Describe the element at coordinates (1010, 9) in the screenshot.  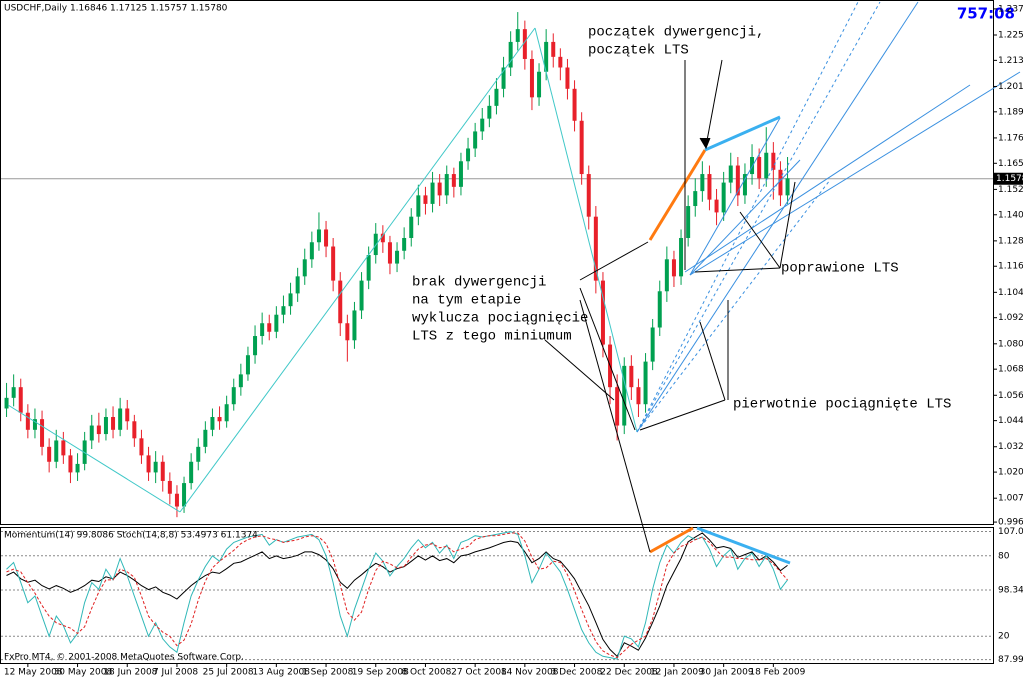
I see `y-tick-label: 1.23750` at that location.